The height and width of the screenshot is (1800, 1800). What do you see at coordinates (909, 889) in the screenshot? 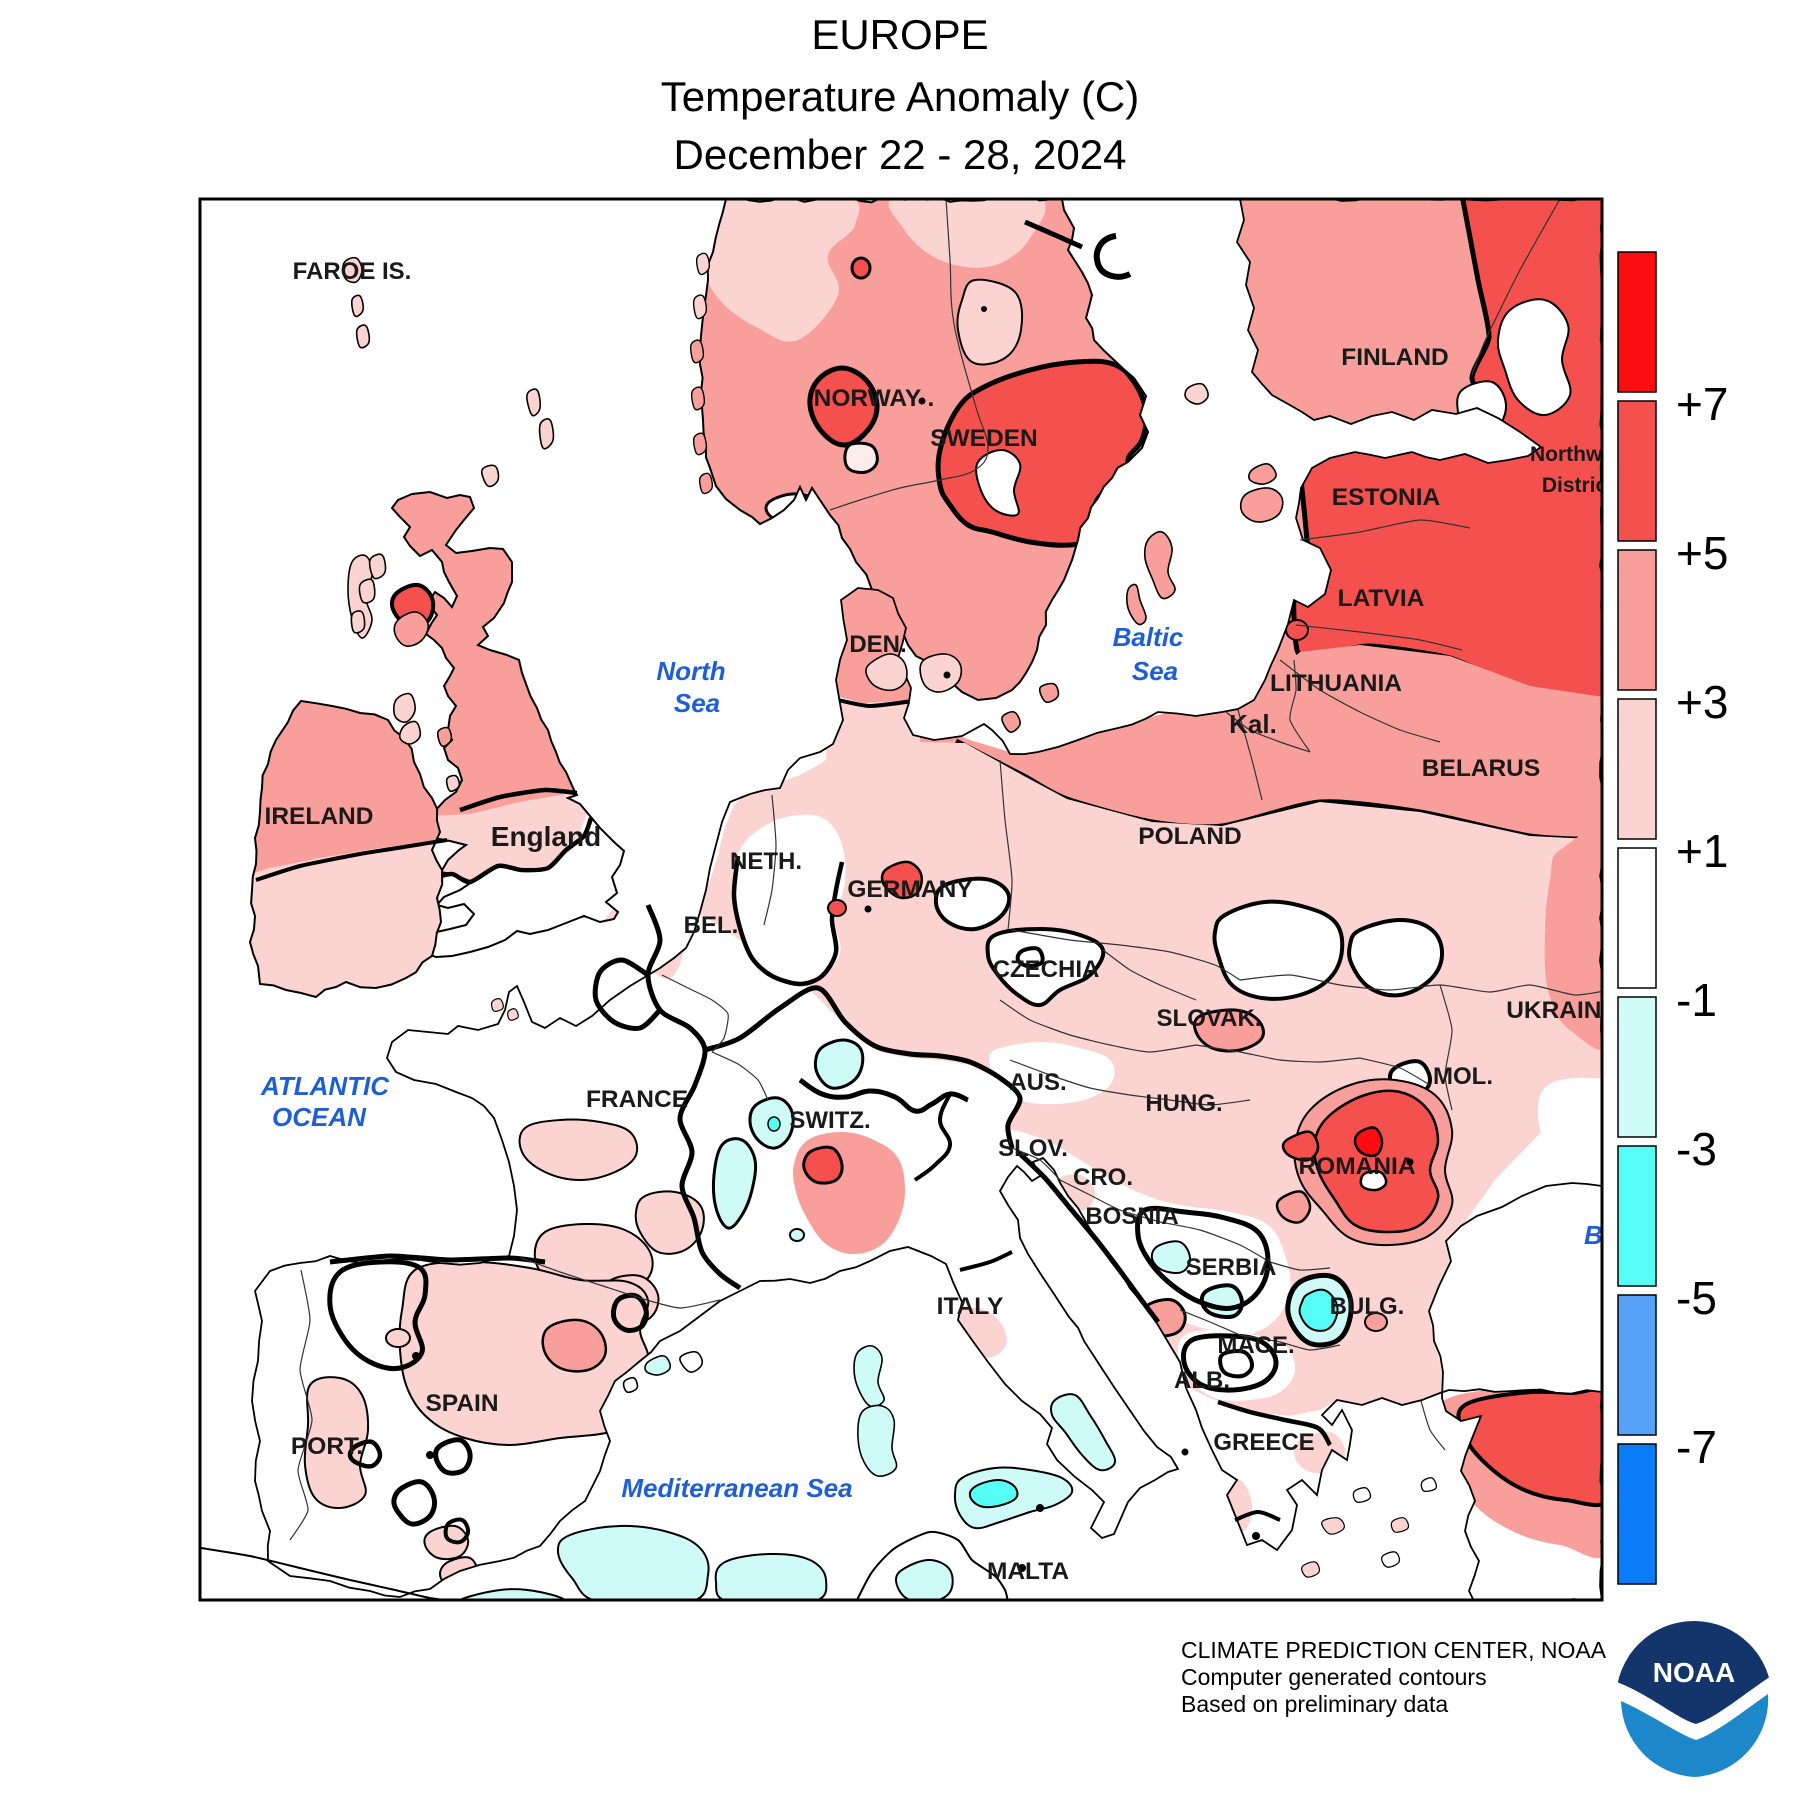
I see `svg-text: GERMANY` at bounding box center [909, 889].